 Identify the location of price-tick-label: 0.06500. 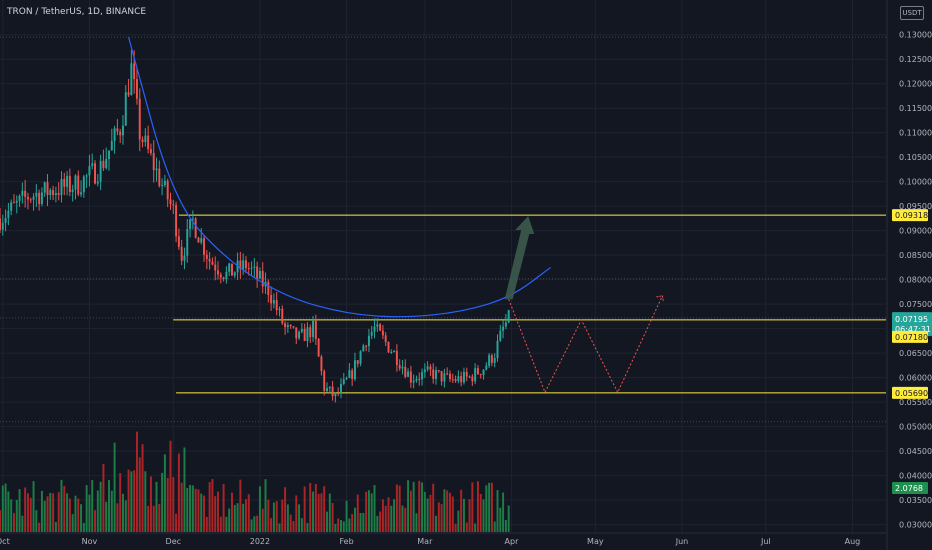
(915, 353).